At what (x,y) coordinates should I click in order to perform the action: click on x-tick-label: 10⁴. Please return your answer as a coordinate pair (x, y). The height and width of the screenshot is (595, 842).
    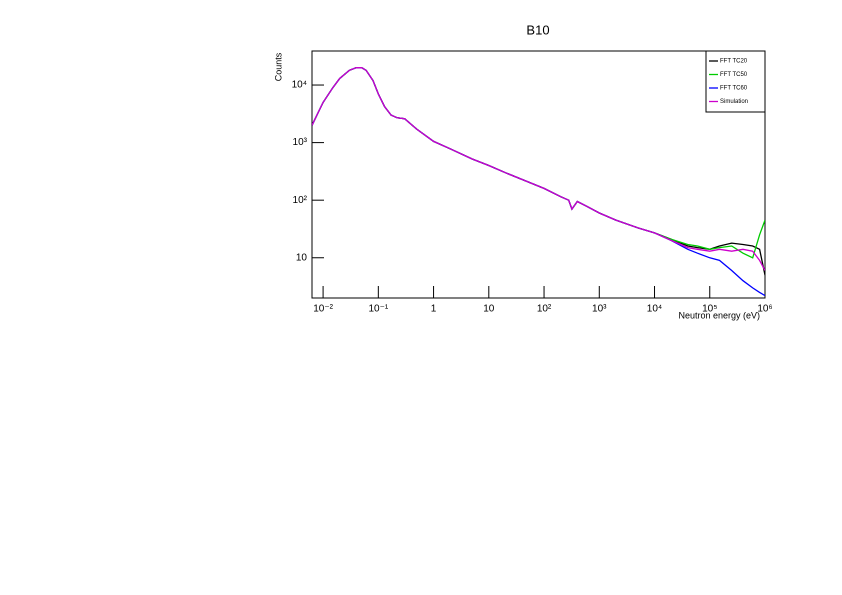
    Looking at the image, I should click on (654, 309).